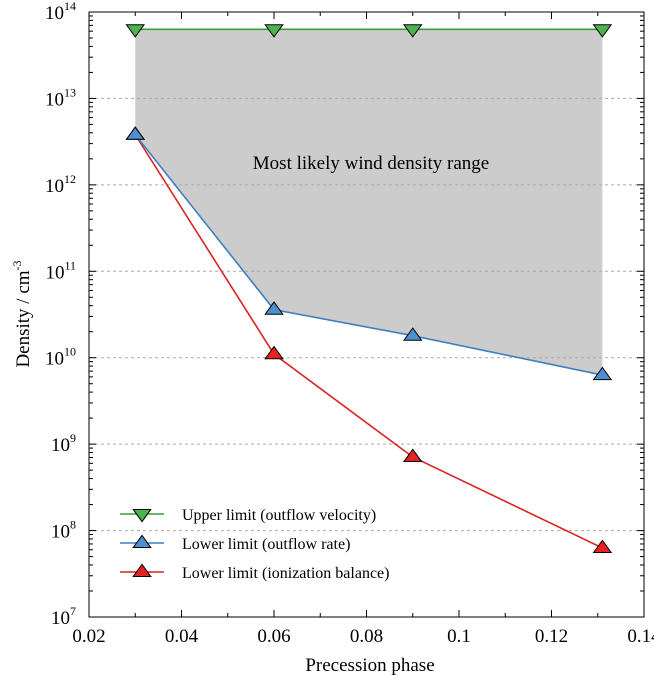 The image size is (654, 675). What do you see at coordinates (273, 636) in the screenshot?
I see `x-tick-label: 0.06` at bounding box center [273, 636].